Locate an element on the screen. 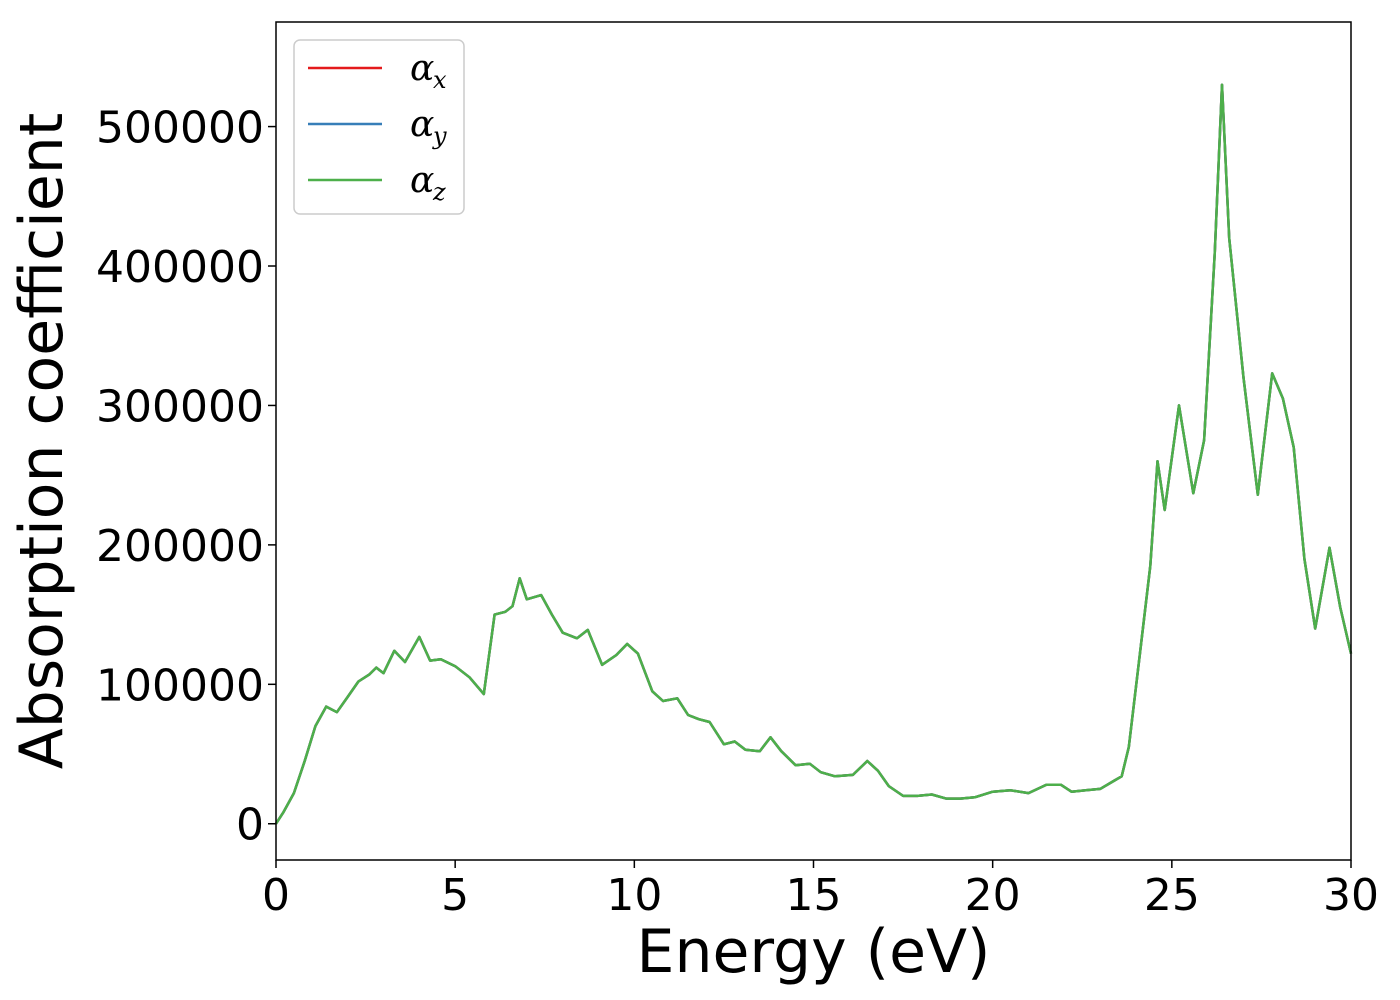  x-tick-label: 10 is located at coordinates (634, 895).